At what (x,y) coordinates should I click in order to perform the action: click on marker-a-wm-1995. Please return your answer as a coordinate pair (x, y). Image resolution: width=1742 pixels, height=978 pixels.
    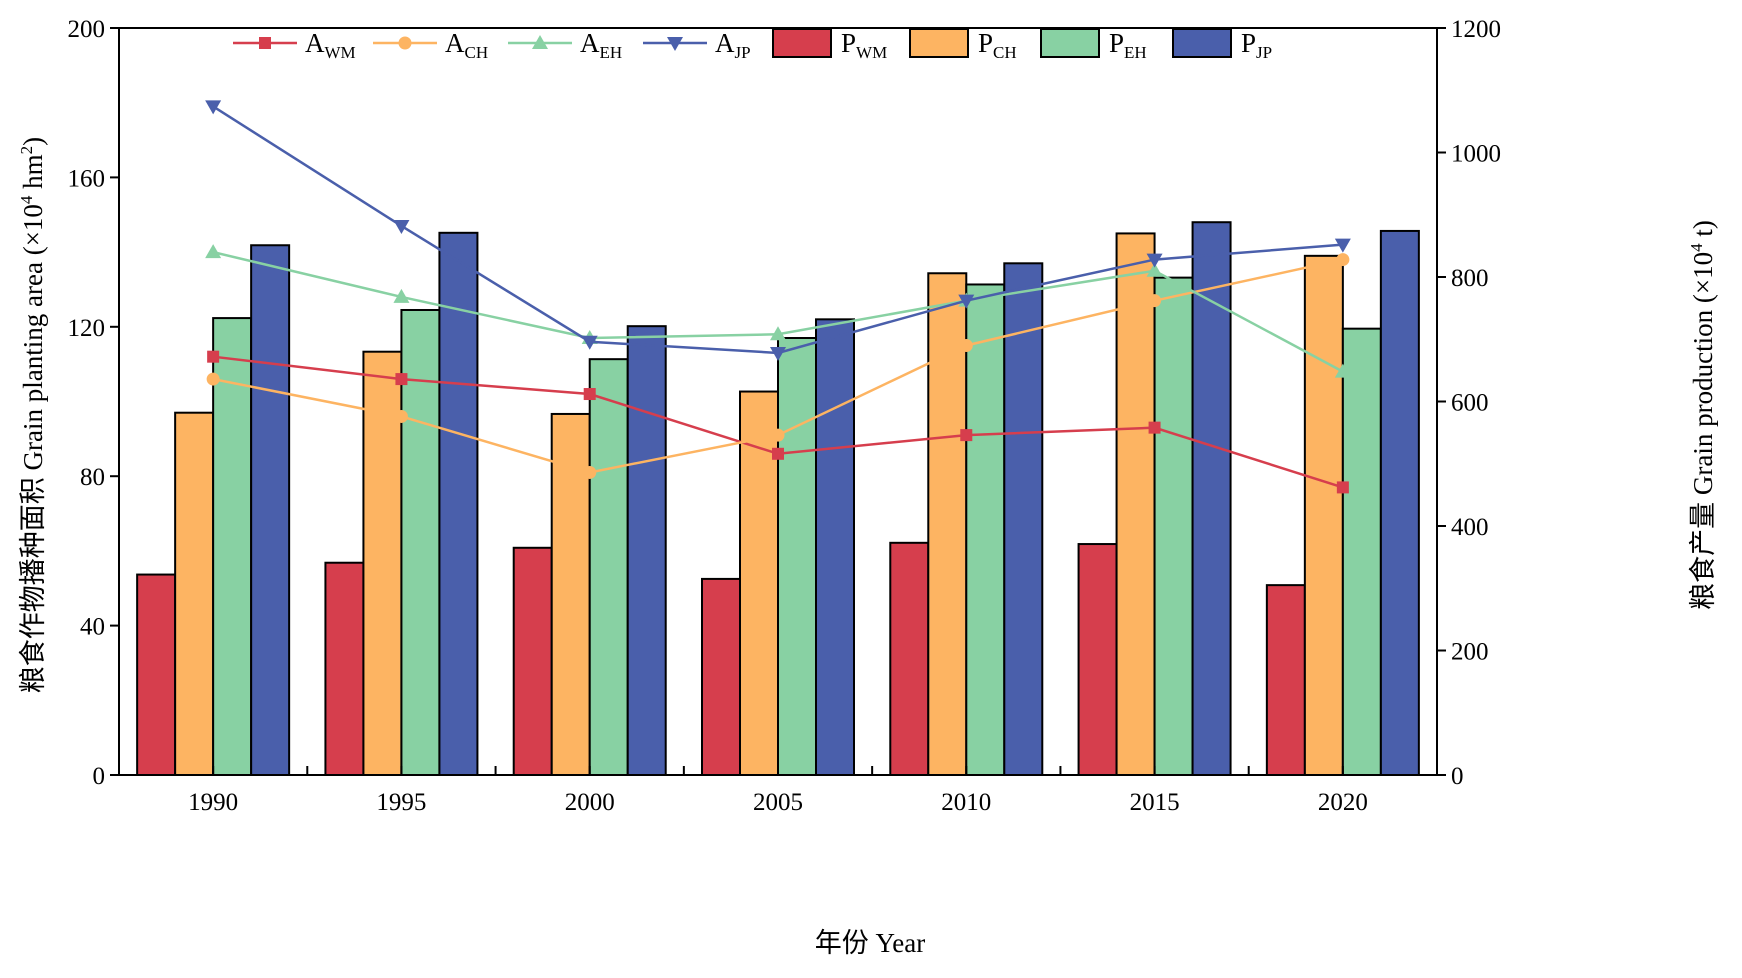
    Looking at the image, I should click on (401, 379).